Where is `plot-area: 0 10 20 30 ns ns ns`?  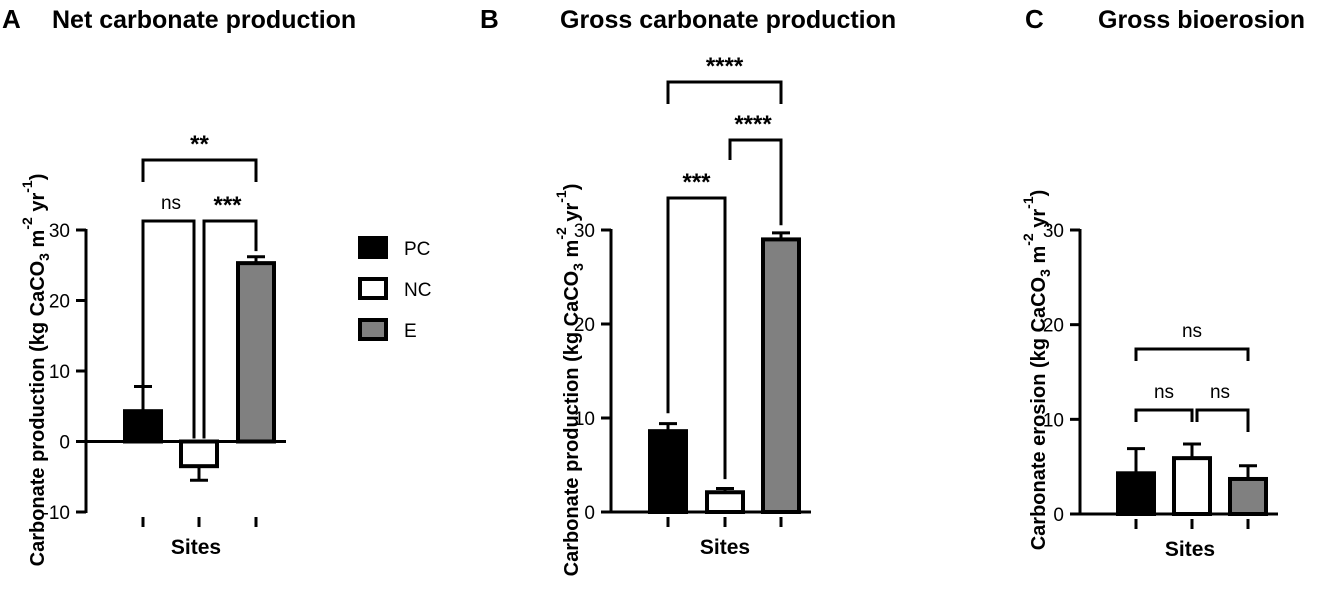 plot-area: 0 10 20 30 ns ns ns is located at coordinates (1160, 375).